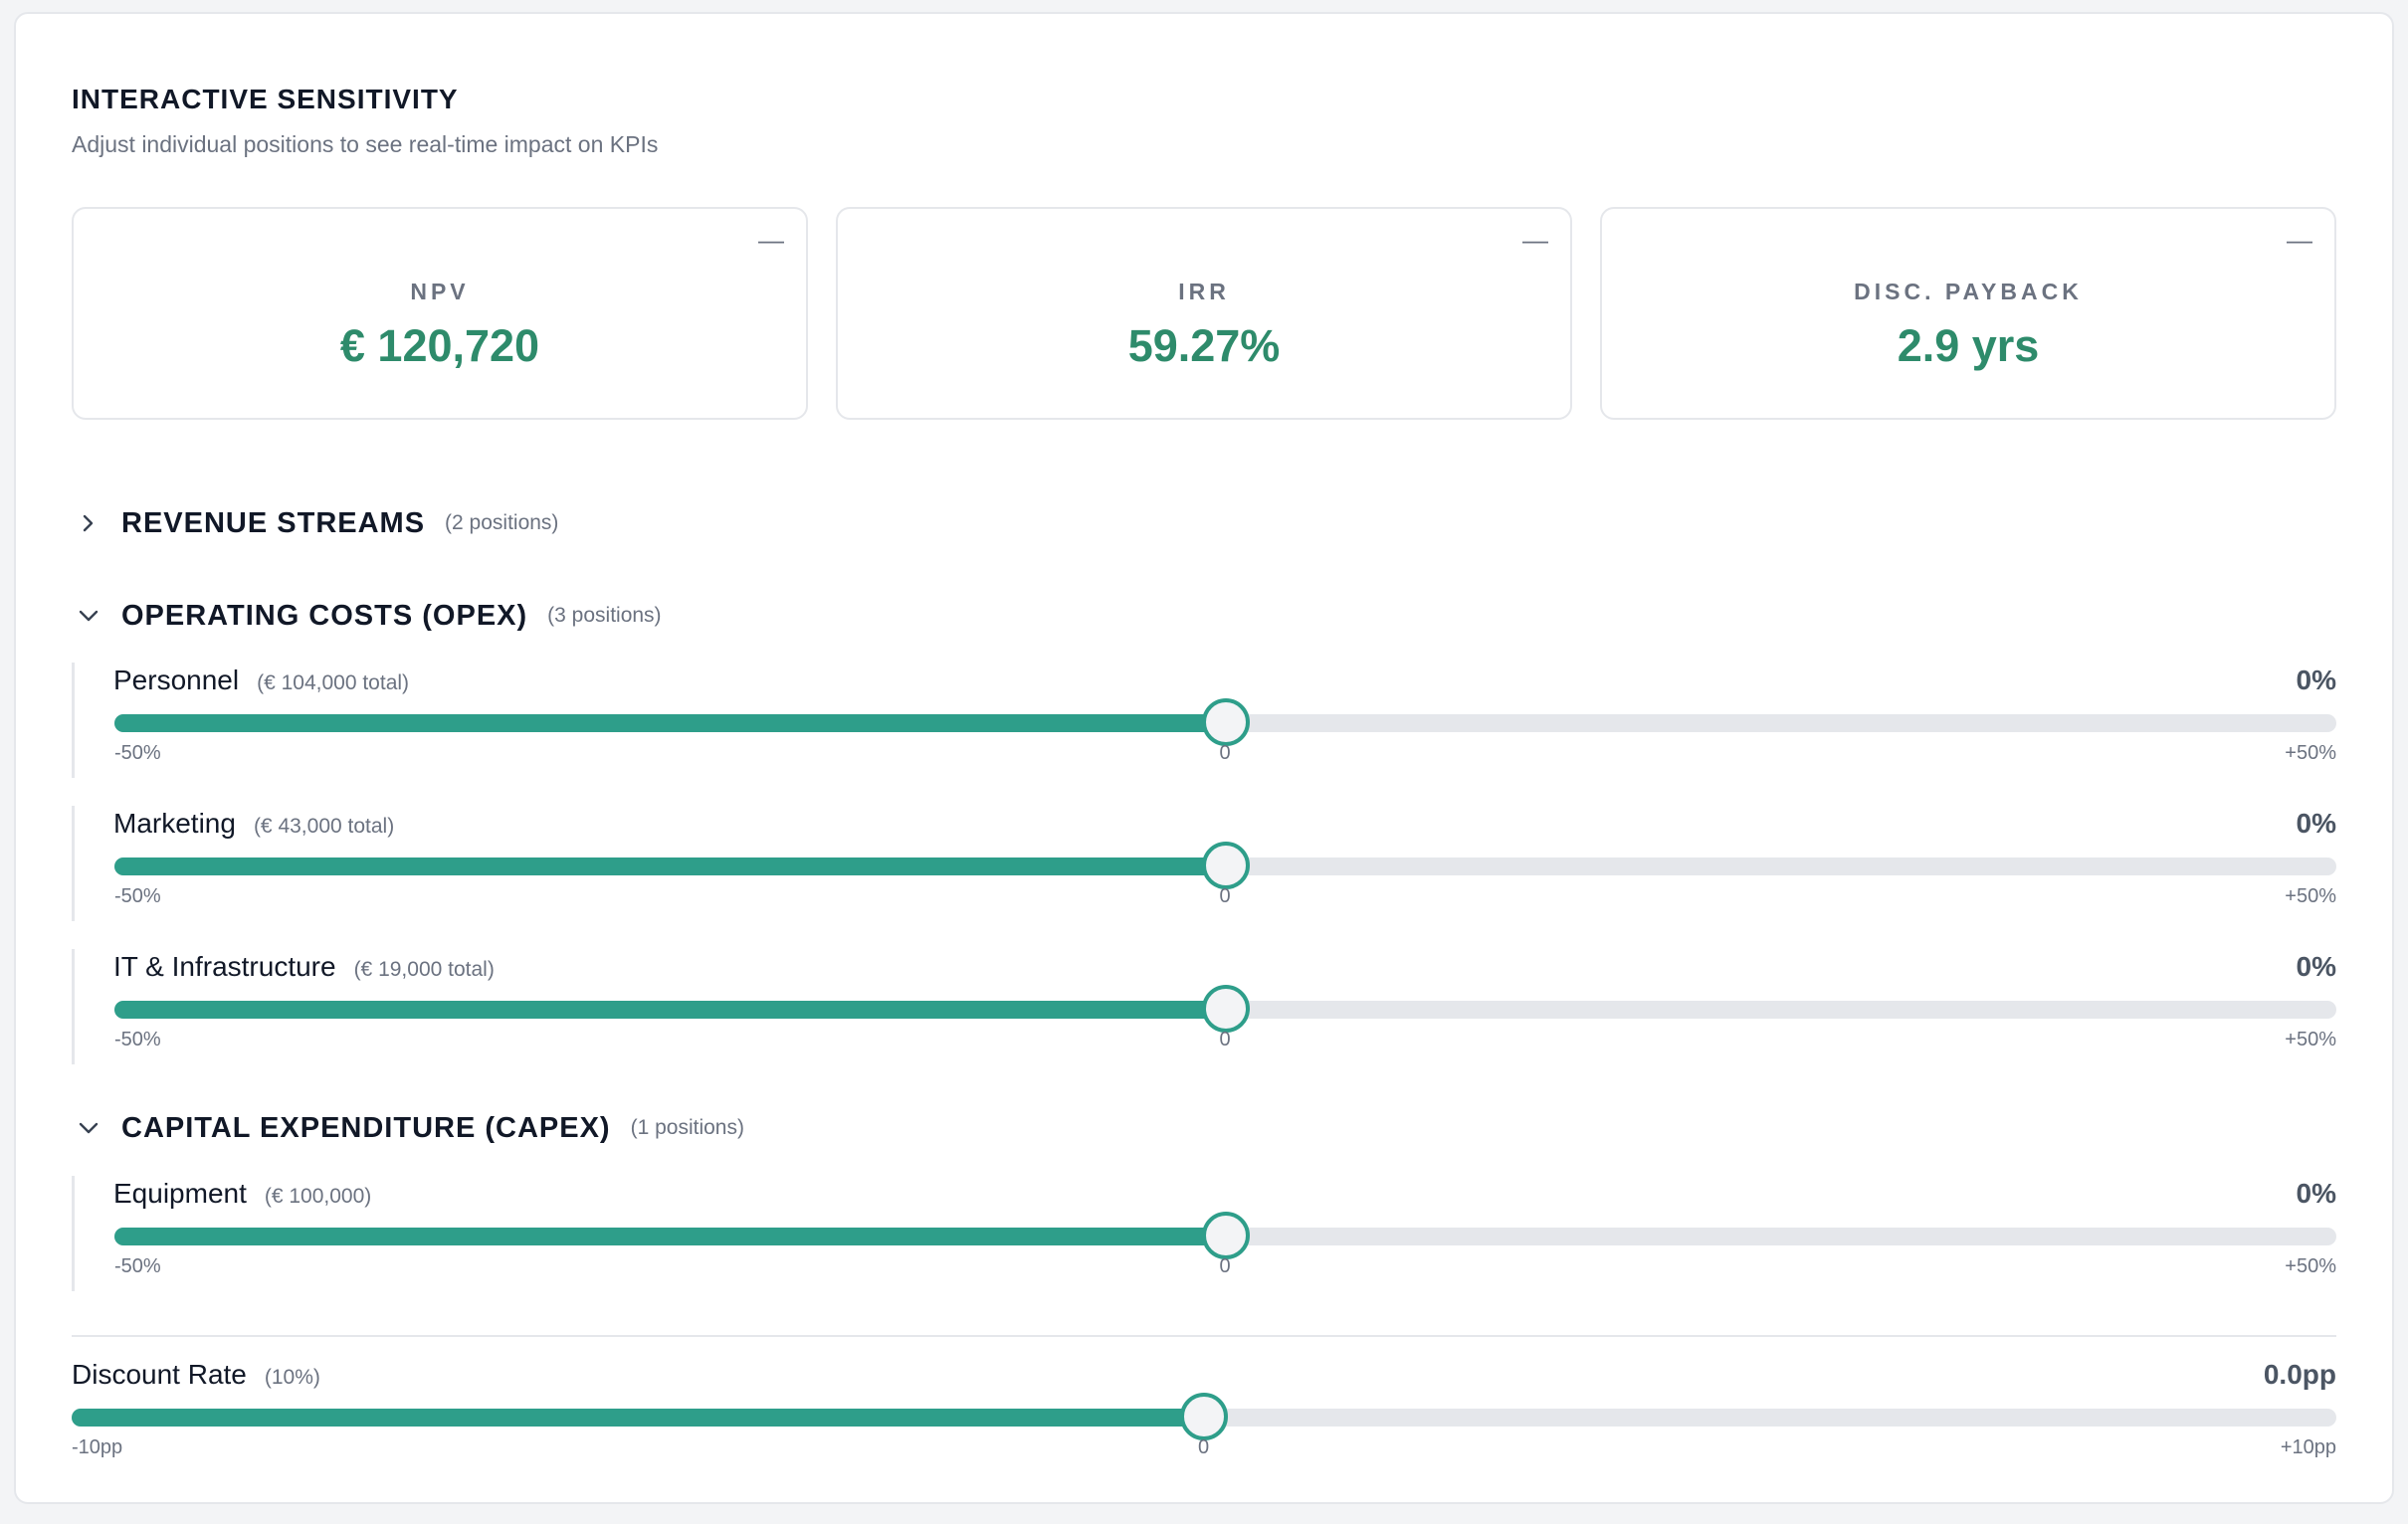  I want to click on equipment-slider-track, so click(1225, 1235).